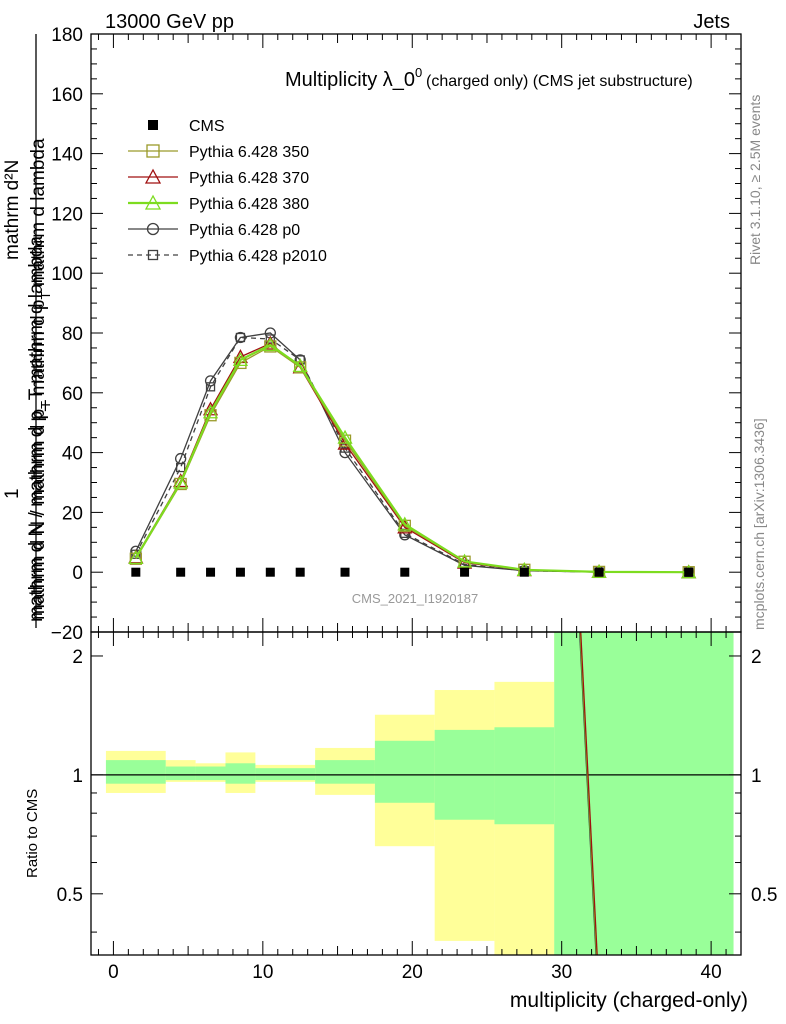  Describe the element at coordinates (186, 126) in the screenshot. I see `legend-entry: CMS` at that location.